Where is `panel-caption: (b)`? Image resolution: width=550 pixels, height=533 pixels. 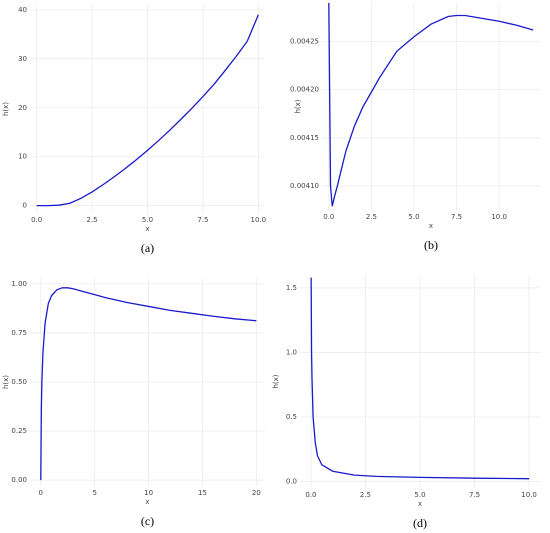 panel-caption: (b) is located at coordinates (431, 245).